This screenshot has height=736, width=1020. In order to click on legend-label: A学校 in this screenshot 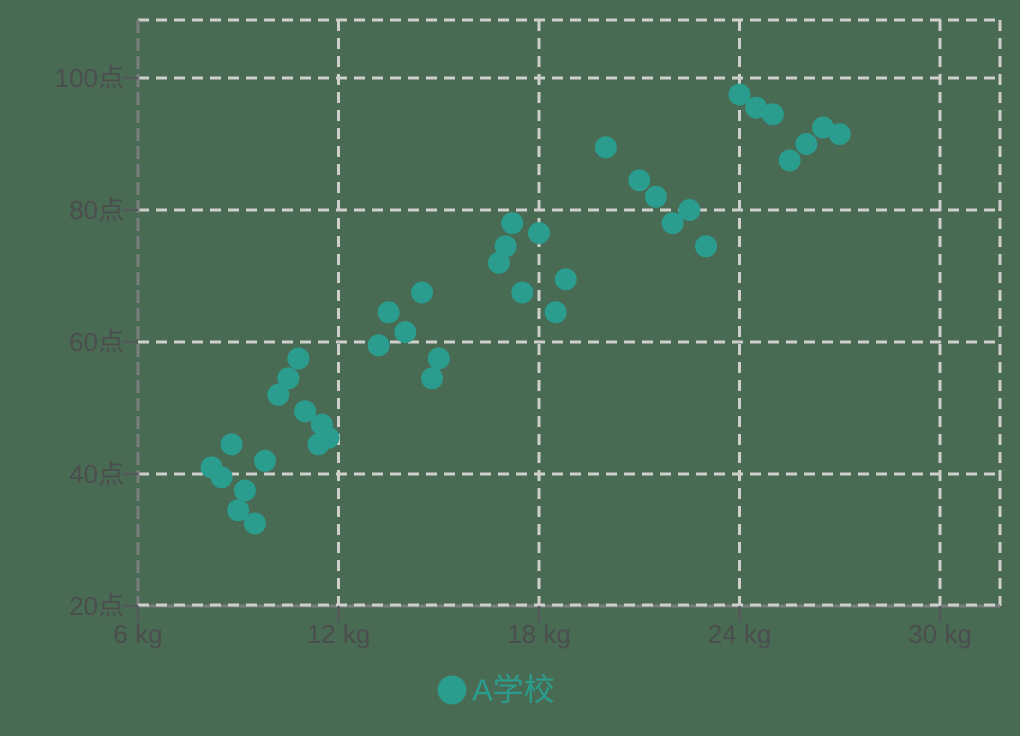, I will do `click(513, 690)`.